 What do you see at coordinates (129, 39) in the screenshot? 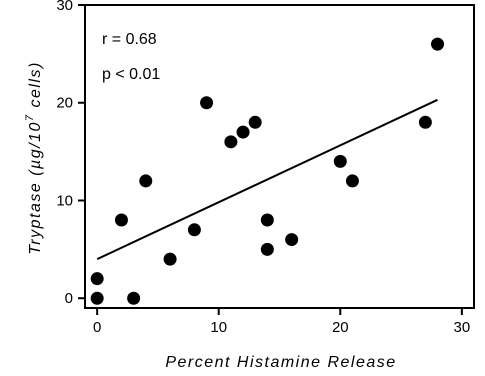
I see `annotation-r: r = 0.68` at bounding box center [129, 39].